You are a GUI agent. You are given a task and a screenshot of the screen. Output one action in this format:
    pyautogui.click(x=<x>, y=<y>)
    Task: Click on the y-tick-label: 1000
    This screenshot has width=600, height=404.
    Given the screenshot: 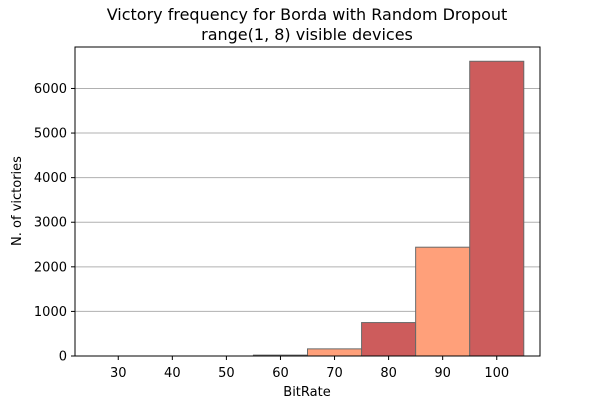 What is the action you would take?
    pyautogui.click(x=50, y=312)
    